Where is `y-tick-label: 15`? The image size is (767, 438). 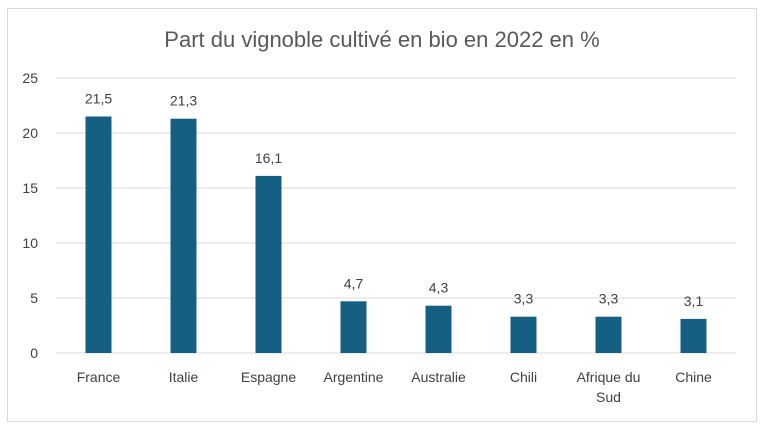 y-tick-label: 15 is located at coordinates (30, 188).